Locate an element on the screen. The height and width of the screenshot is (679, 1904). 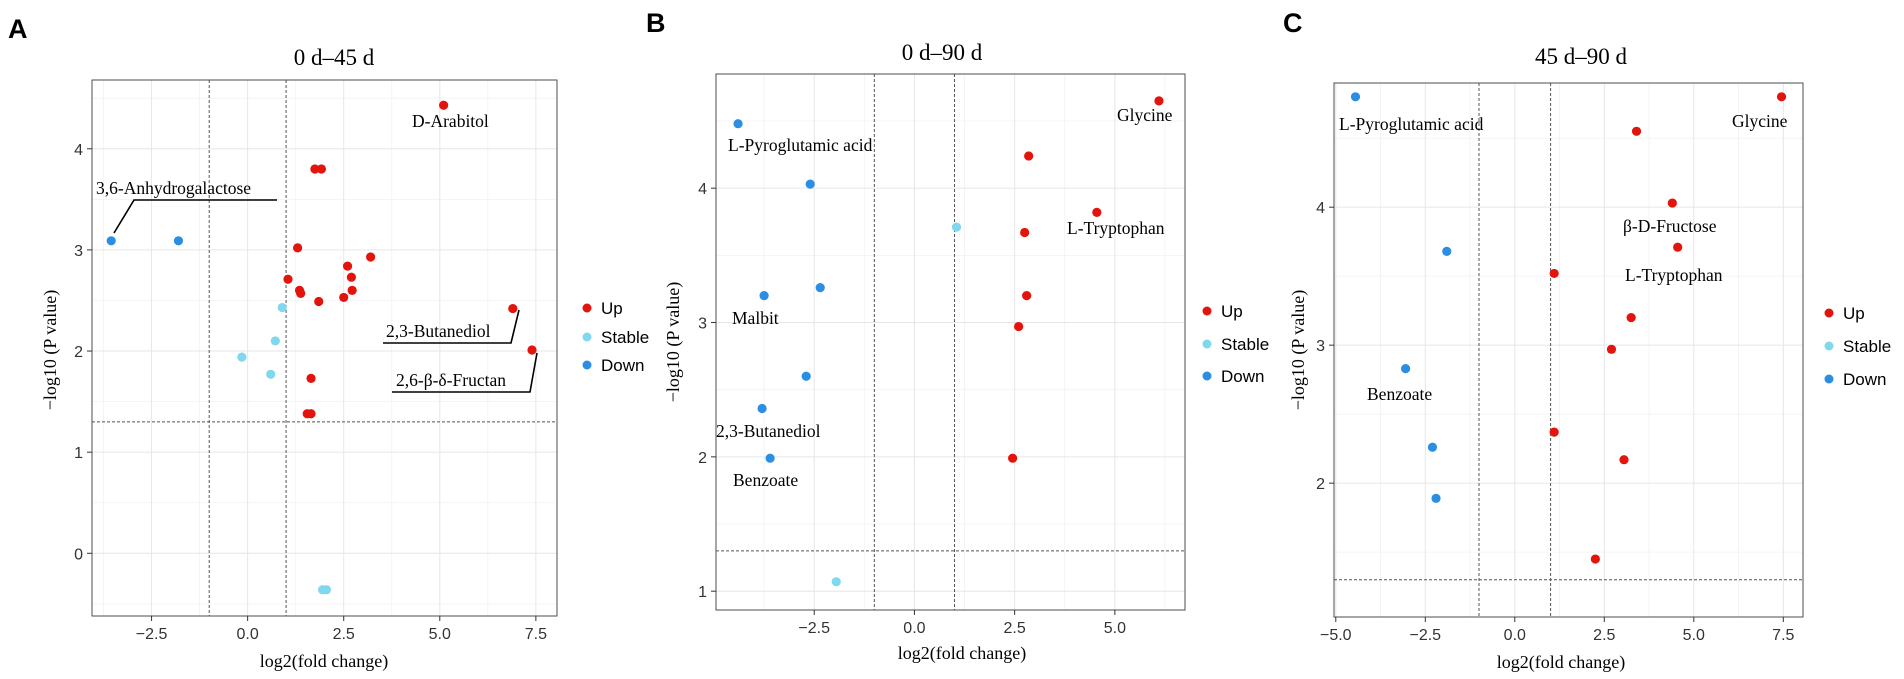
panel-b-letter: B is located at coordinates (656, 23).